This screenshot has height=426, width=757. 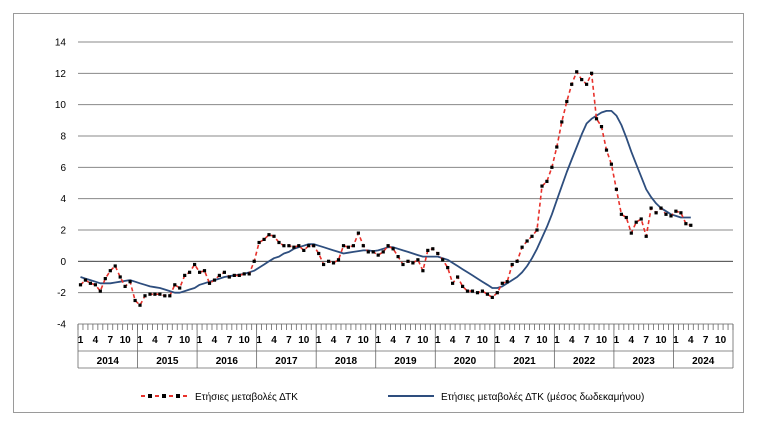 What do you see at coordinates (524, 361) in the screenshot?
I see `x-tick-label-year: 2021` at bounding box center [524, 361].